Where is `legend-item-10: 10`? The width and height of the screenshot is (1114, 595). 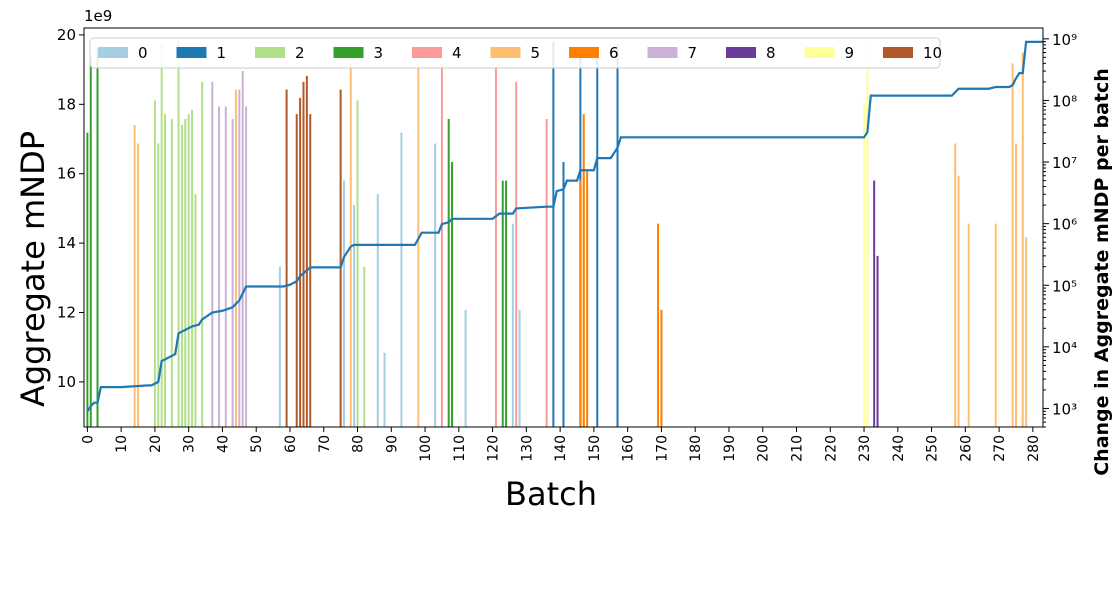 legend-item-10: 10 is located at coordinates (912, 53).